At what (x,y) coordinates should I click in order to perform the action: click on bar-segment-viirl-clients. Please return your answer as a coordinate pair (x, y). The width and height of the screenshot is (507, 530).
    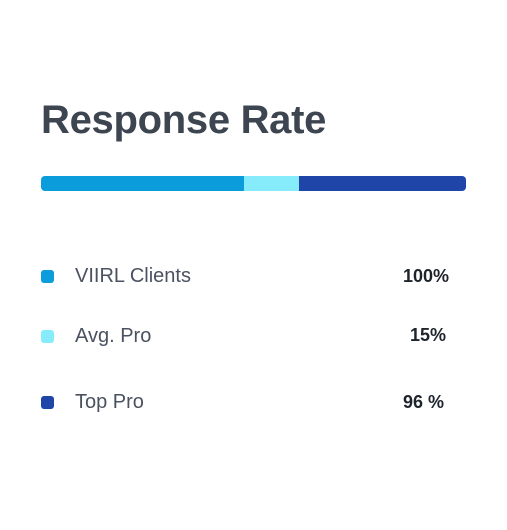
    Looking at the image, I should click on (142, 183).